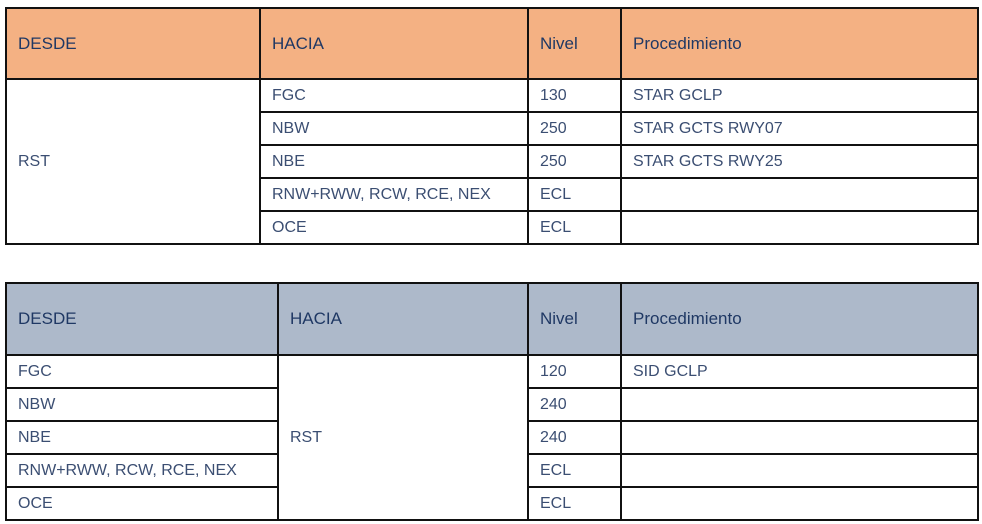 The height and width of the screenshot is (524, 982). I want to click on table-row: NBW 240, so click(492, 404).